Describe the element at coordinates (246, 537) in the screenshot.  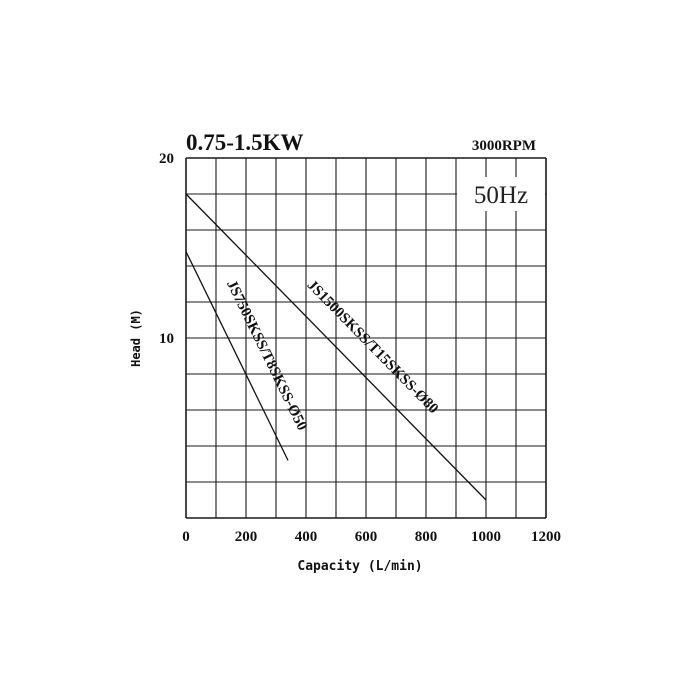
I see `x-tick-label: 200` at that location.